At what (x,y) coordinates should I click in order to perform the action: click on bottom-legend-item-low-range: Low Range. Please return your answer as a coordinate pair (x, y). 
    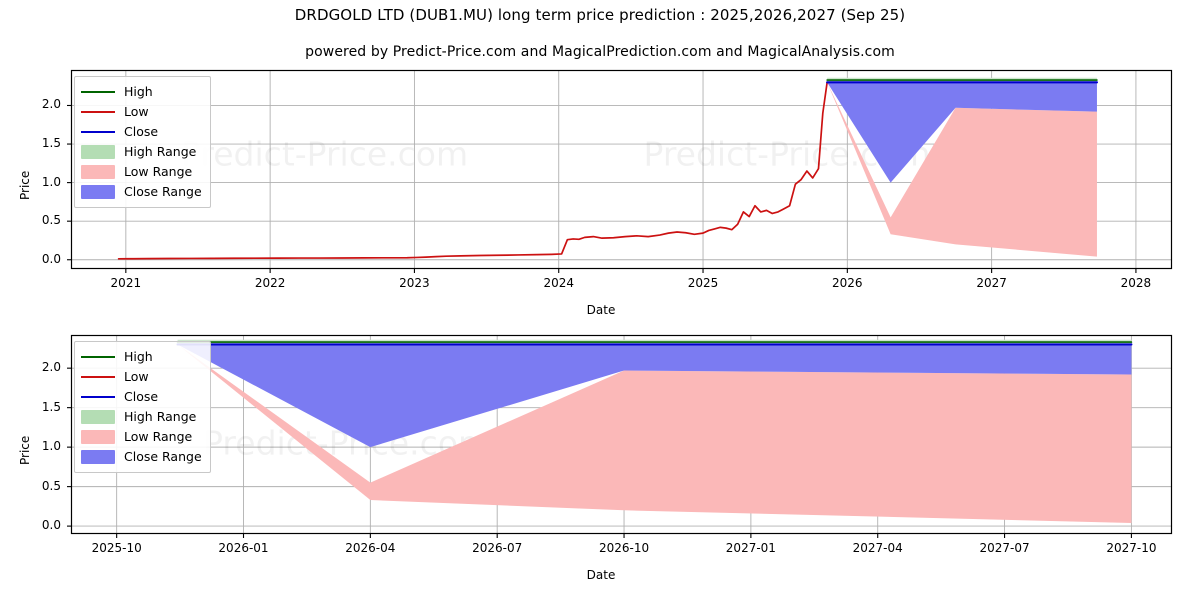
    Looking at the image, I should click on (141, 437).